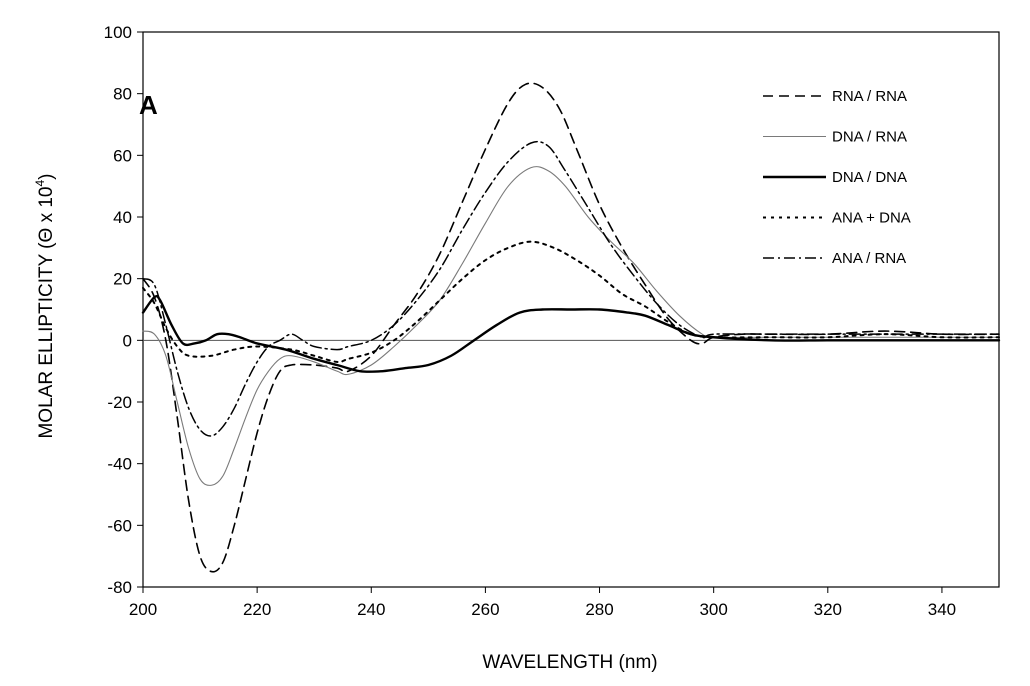  Describe the element at coordinates (143, 609) in the screenshot. I see `x-tick-label: 200` at that location.